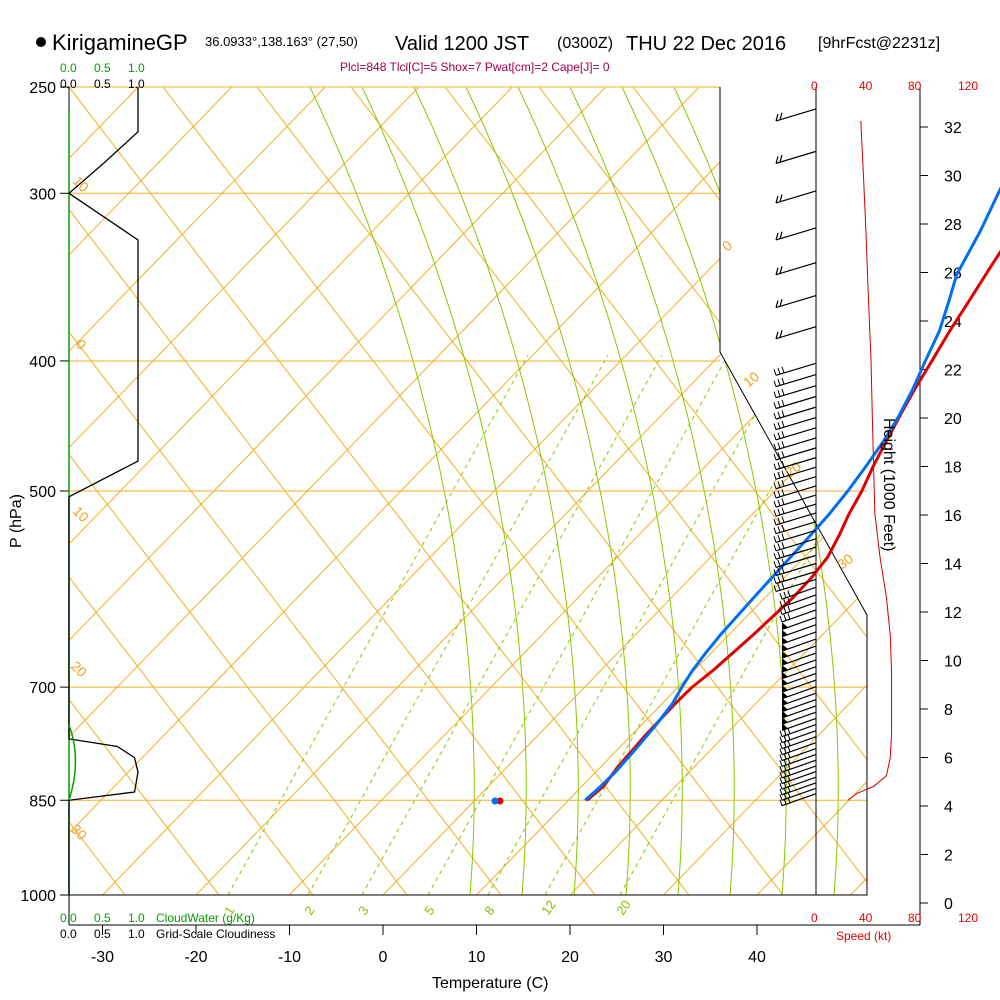 This screenshot has height=1000, width=1000. What do you see at coordinates (136, 68) in the screenshot?
I see `cloudwater-tick-top-2: 1.0` at bounding box center [136, 68].